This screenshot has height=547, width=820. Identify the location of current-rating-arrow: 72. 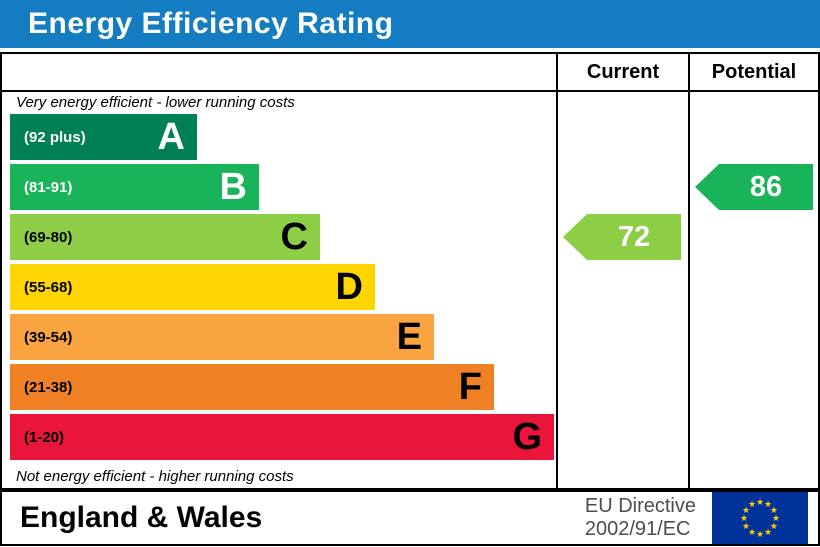
(622, 237).